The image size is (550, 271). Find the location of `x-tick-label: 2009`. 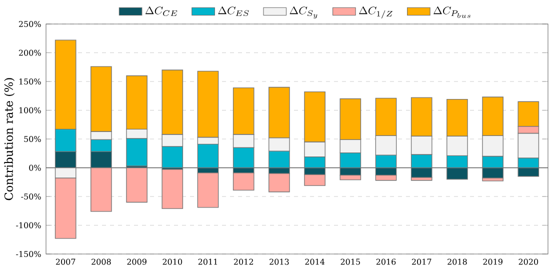

x-tick-label: 2009 is located at coordinates (136, 261).